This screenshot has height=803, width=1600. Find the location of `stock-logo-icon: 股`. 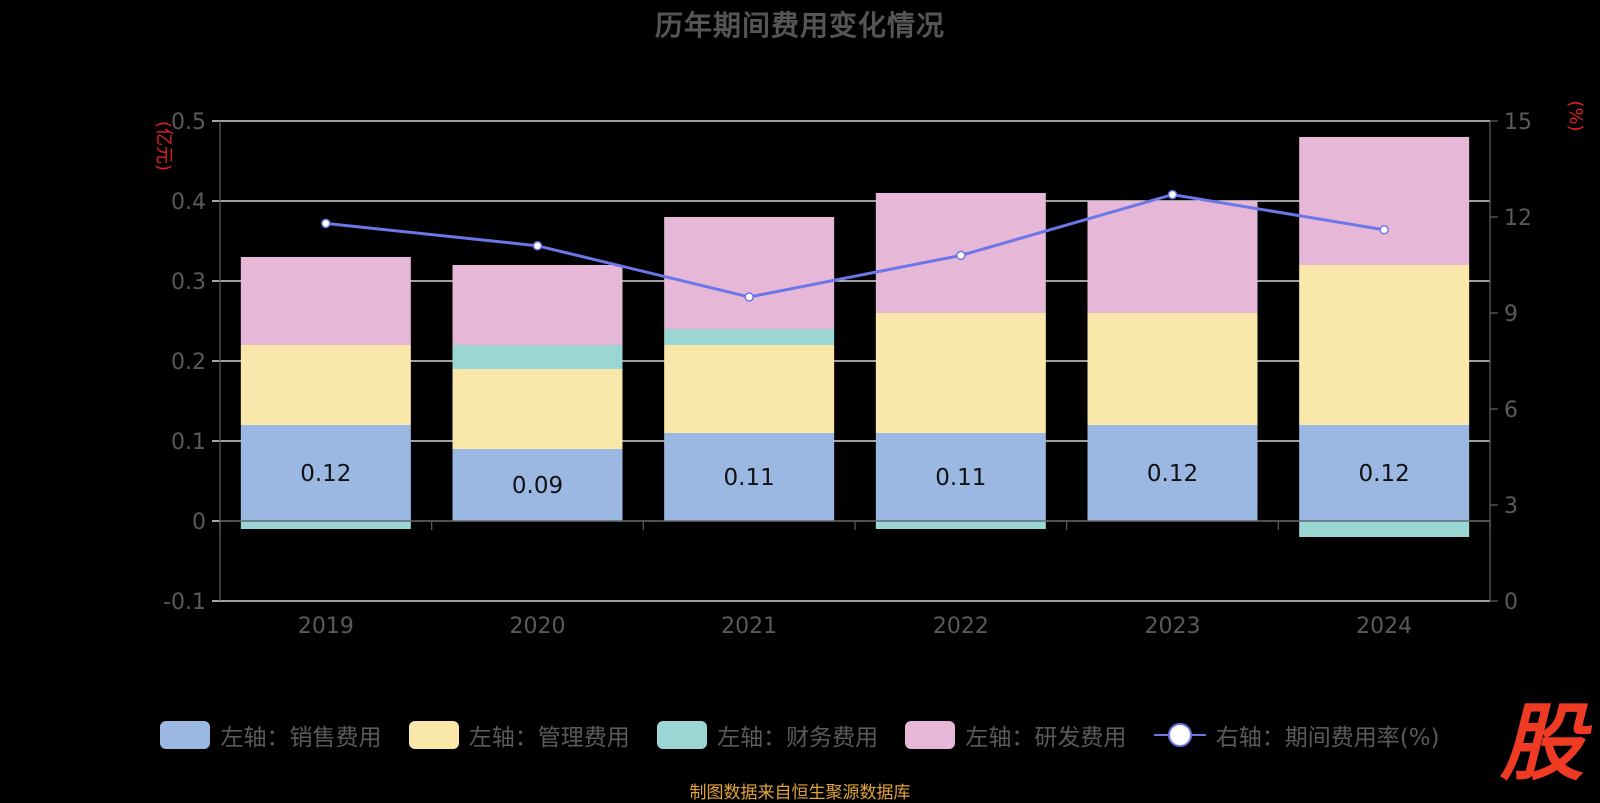

stock-logo-icon: 股 is located at coordinates (1541, 743).